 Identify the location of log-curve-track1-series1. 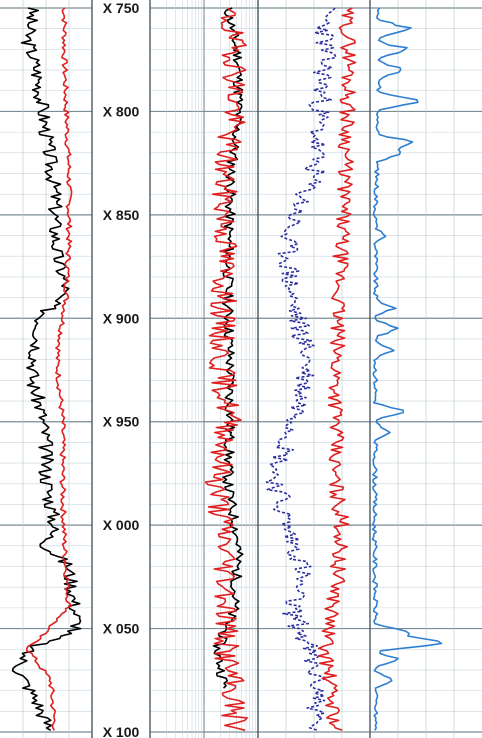
(46, 369).